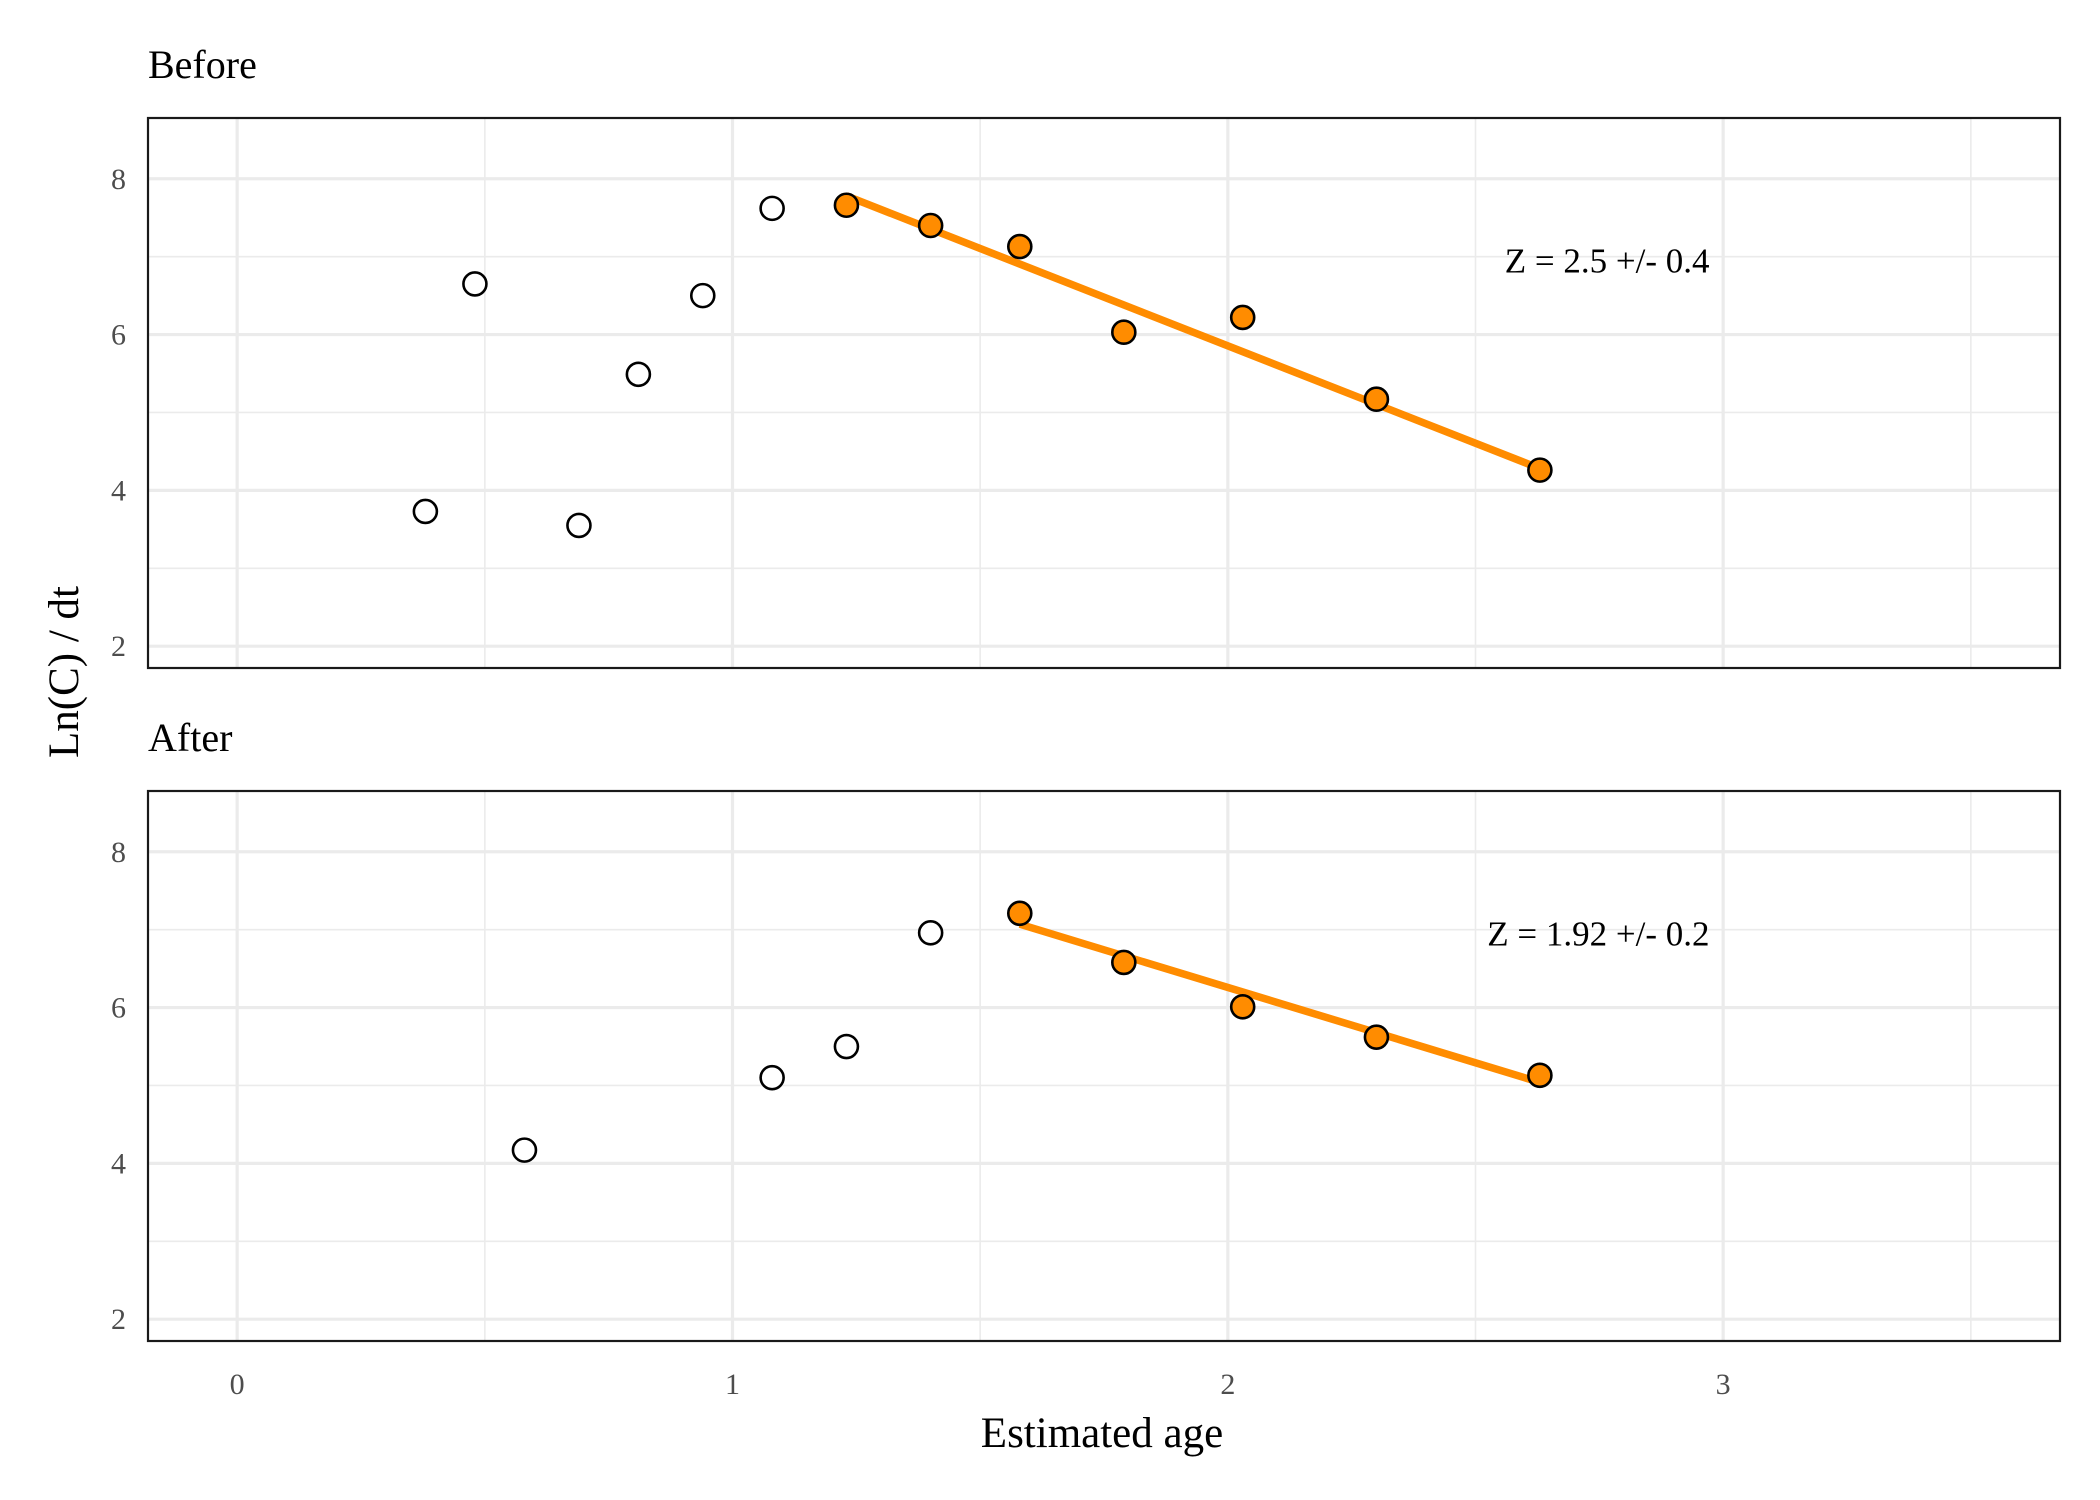 This screenshot has height=1500, width=2100. Describe the element at coordinates (1607, 261) in the screenshot. I see `z-annotation: Z = 2.5 +/- 0.4` at that location.